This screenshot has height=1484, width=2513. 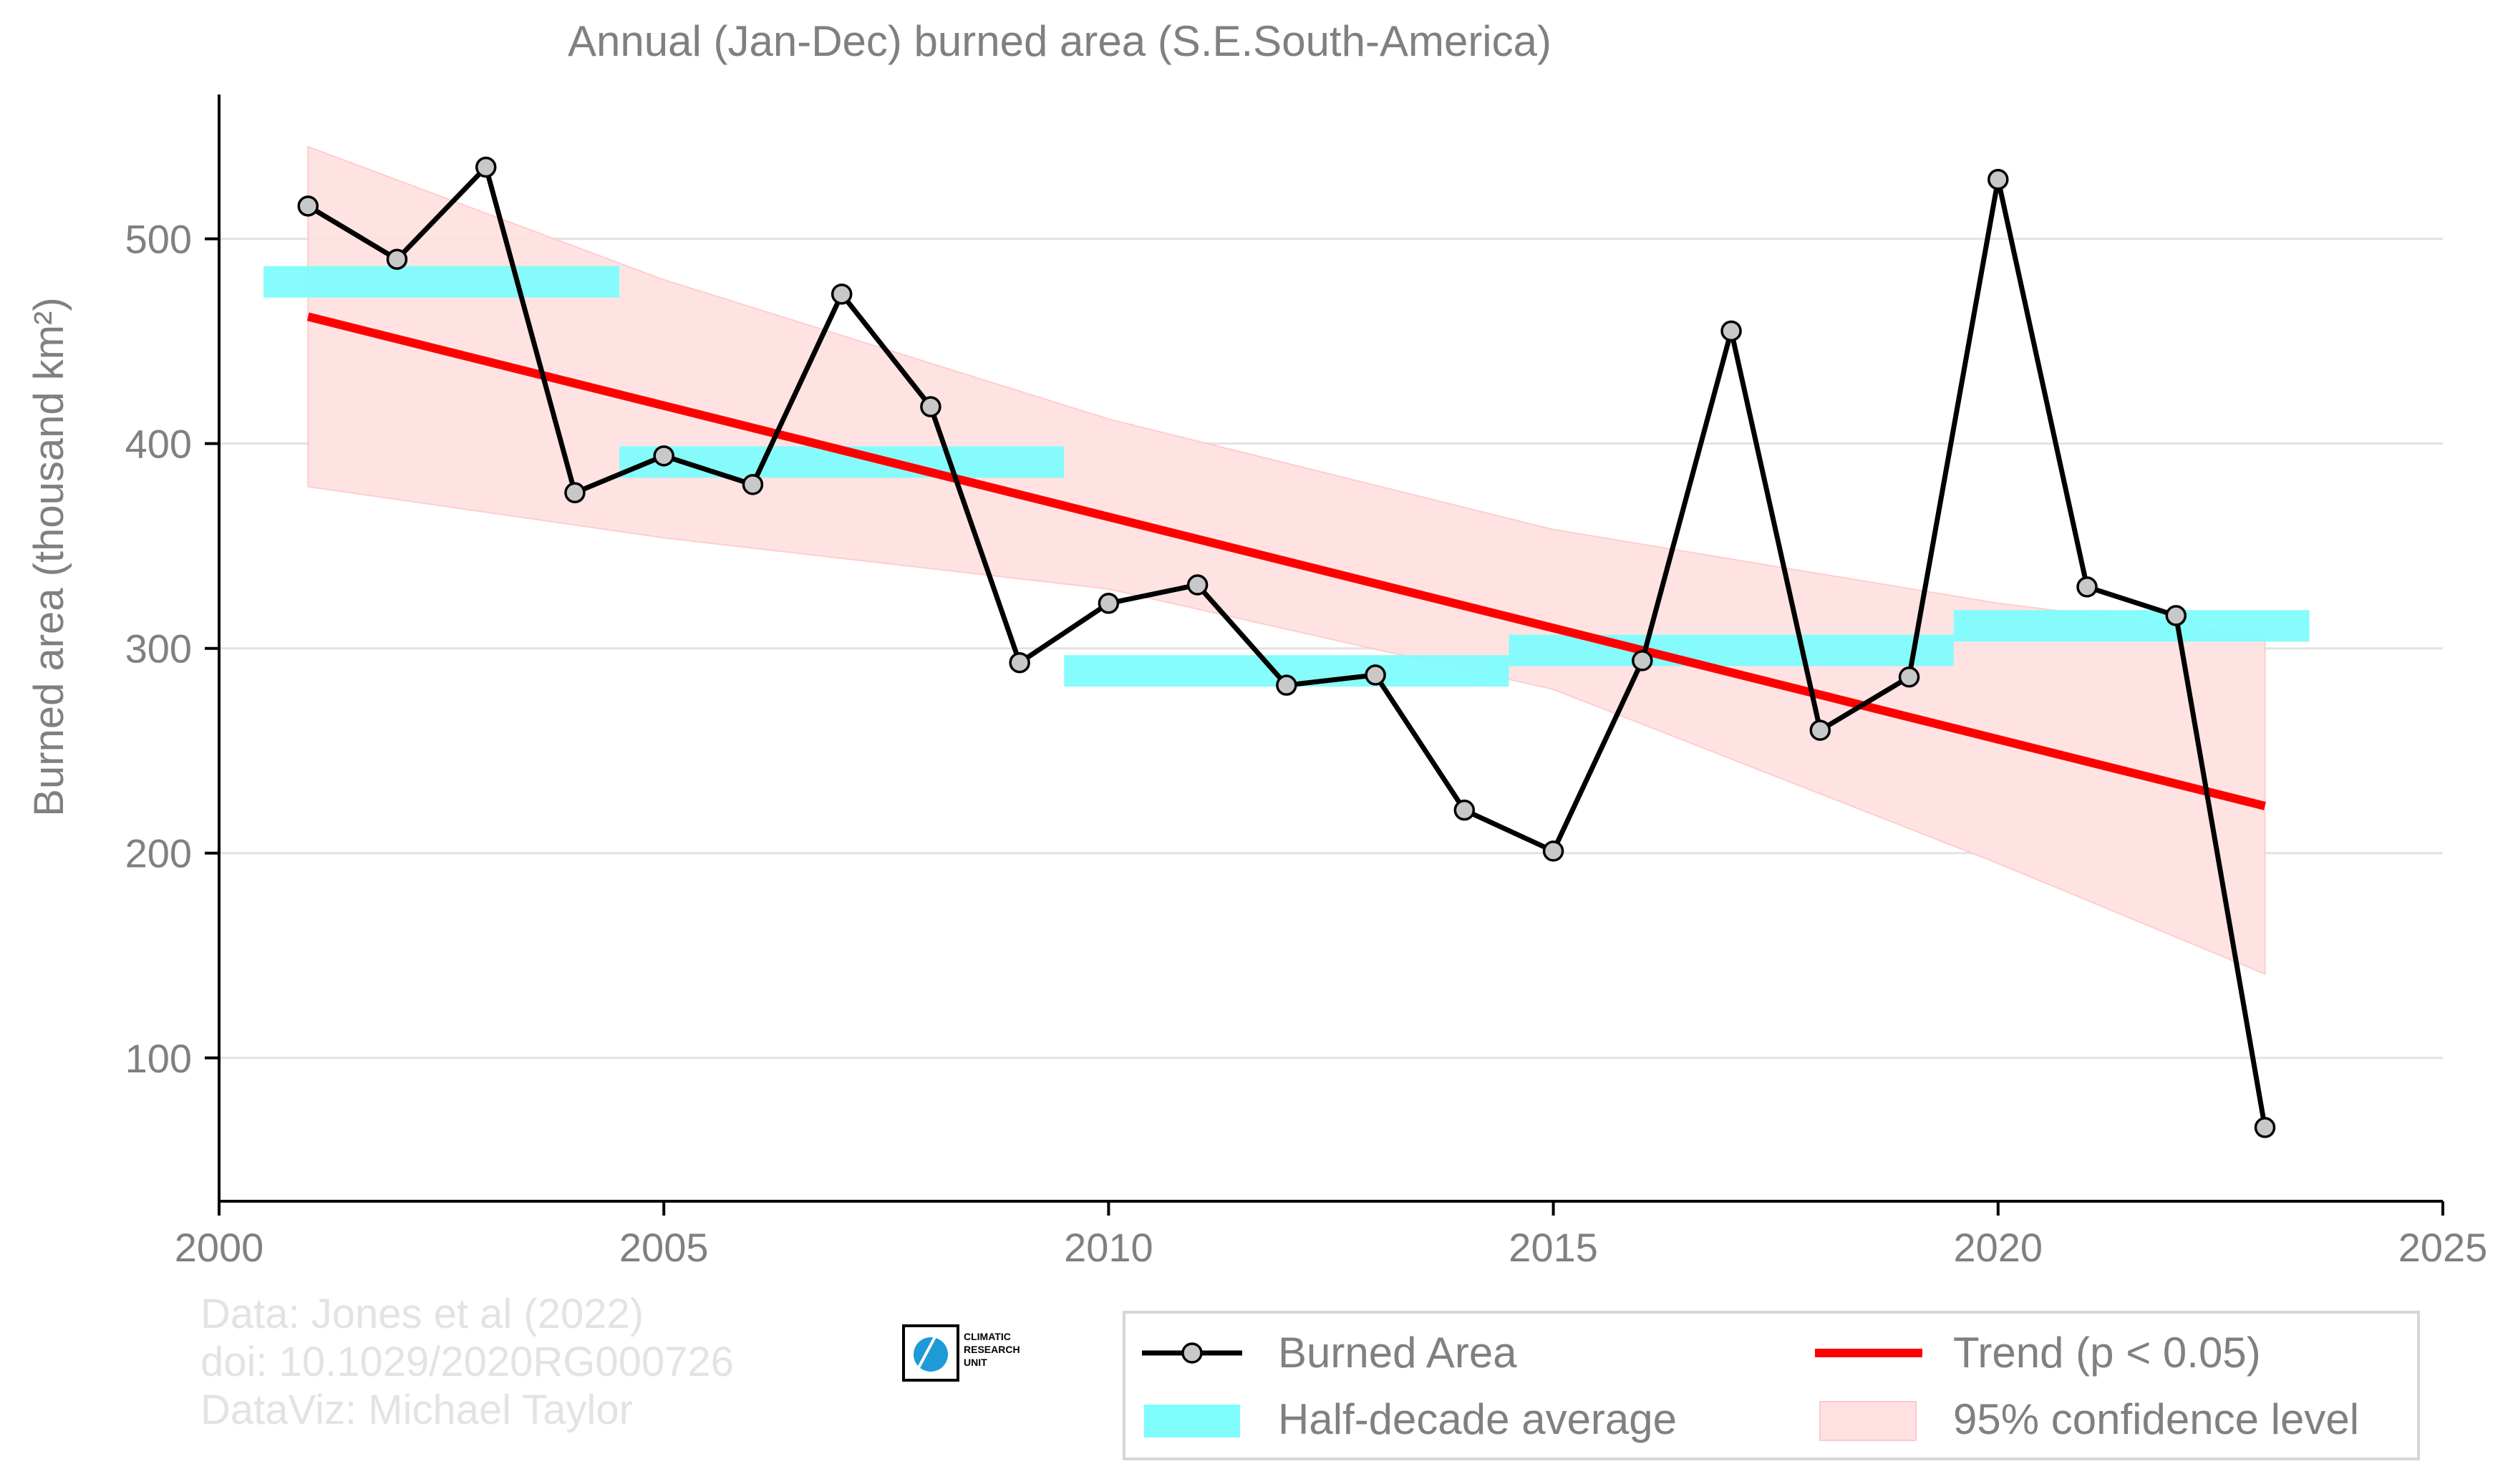 What do you see at coordinates (1553, 851) in the screenshot?
I see `data-point-2015` at bounding box center [1553, 851].